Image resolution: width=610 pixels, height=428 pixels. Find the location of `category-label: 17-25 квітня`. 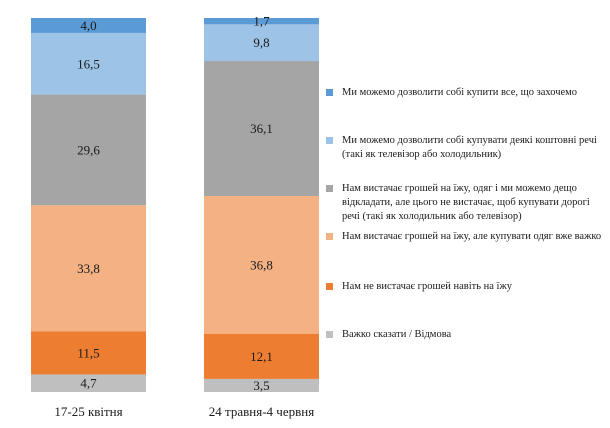

category-label: 17-25 квітня is located at coordinates (88, 411).